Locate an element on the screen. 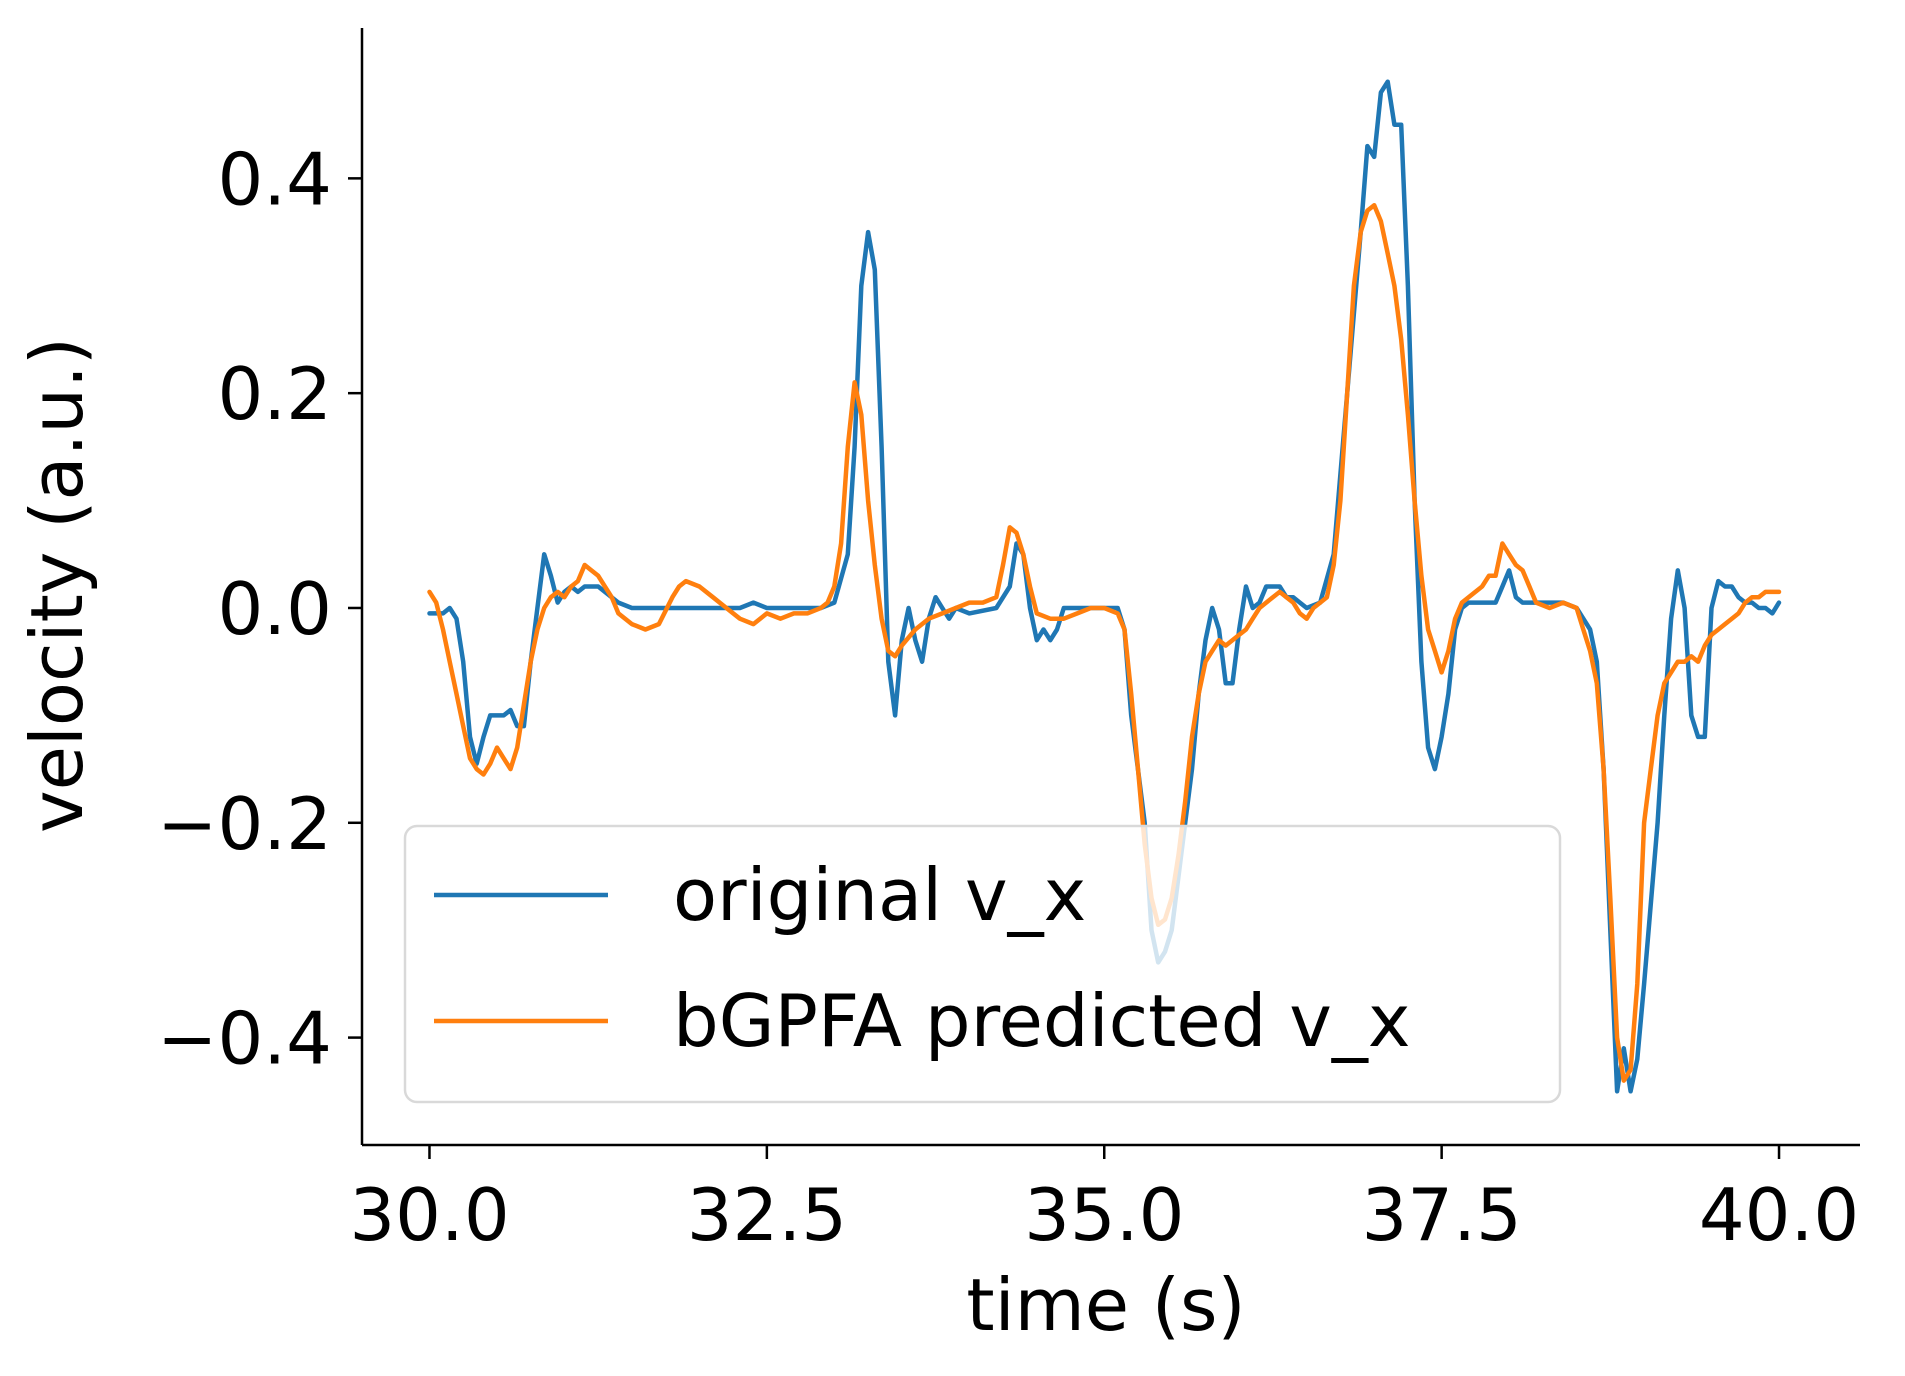 Image resolution: width=1905 pixels, height=1376 pixels. x-ticks: 30.0 32.5 35.0 37.5 40.0 is located at coordinates (1104, 1201).